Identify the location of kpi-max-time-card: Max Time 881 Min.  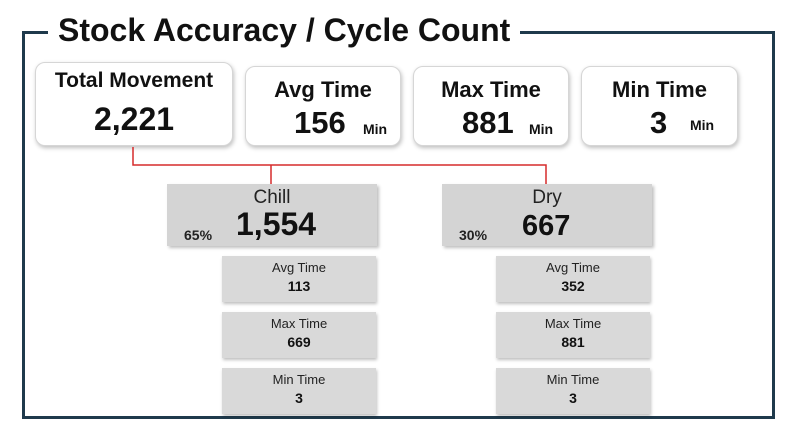
(491, 106).